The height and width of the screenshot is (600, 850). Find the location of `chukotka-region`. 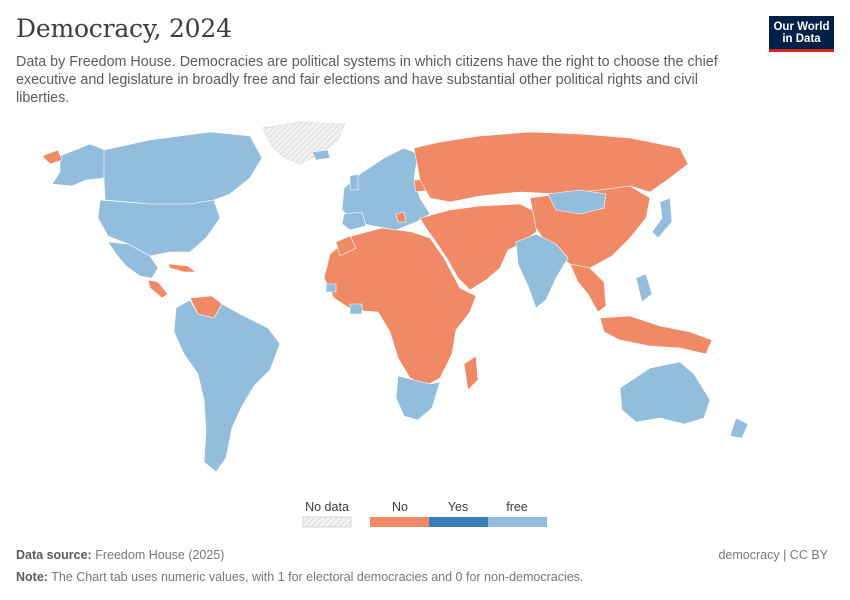

chukotka-region is located at coordinates (52, 157).